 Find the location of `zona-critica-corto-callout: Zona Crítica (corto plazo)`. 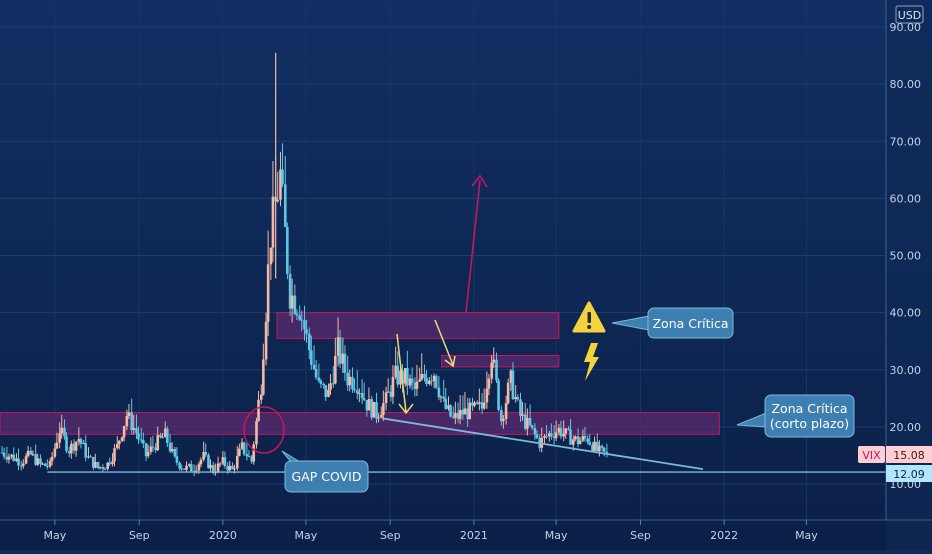

zona-critica-corto-callout: Zona Crítica (corto plazo) is located at coordinates (795, 416).